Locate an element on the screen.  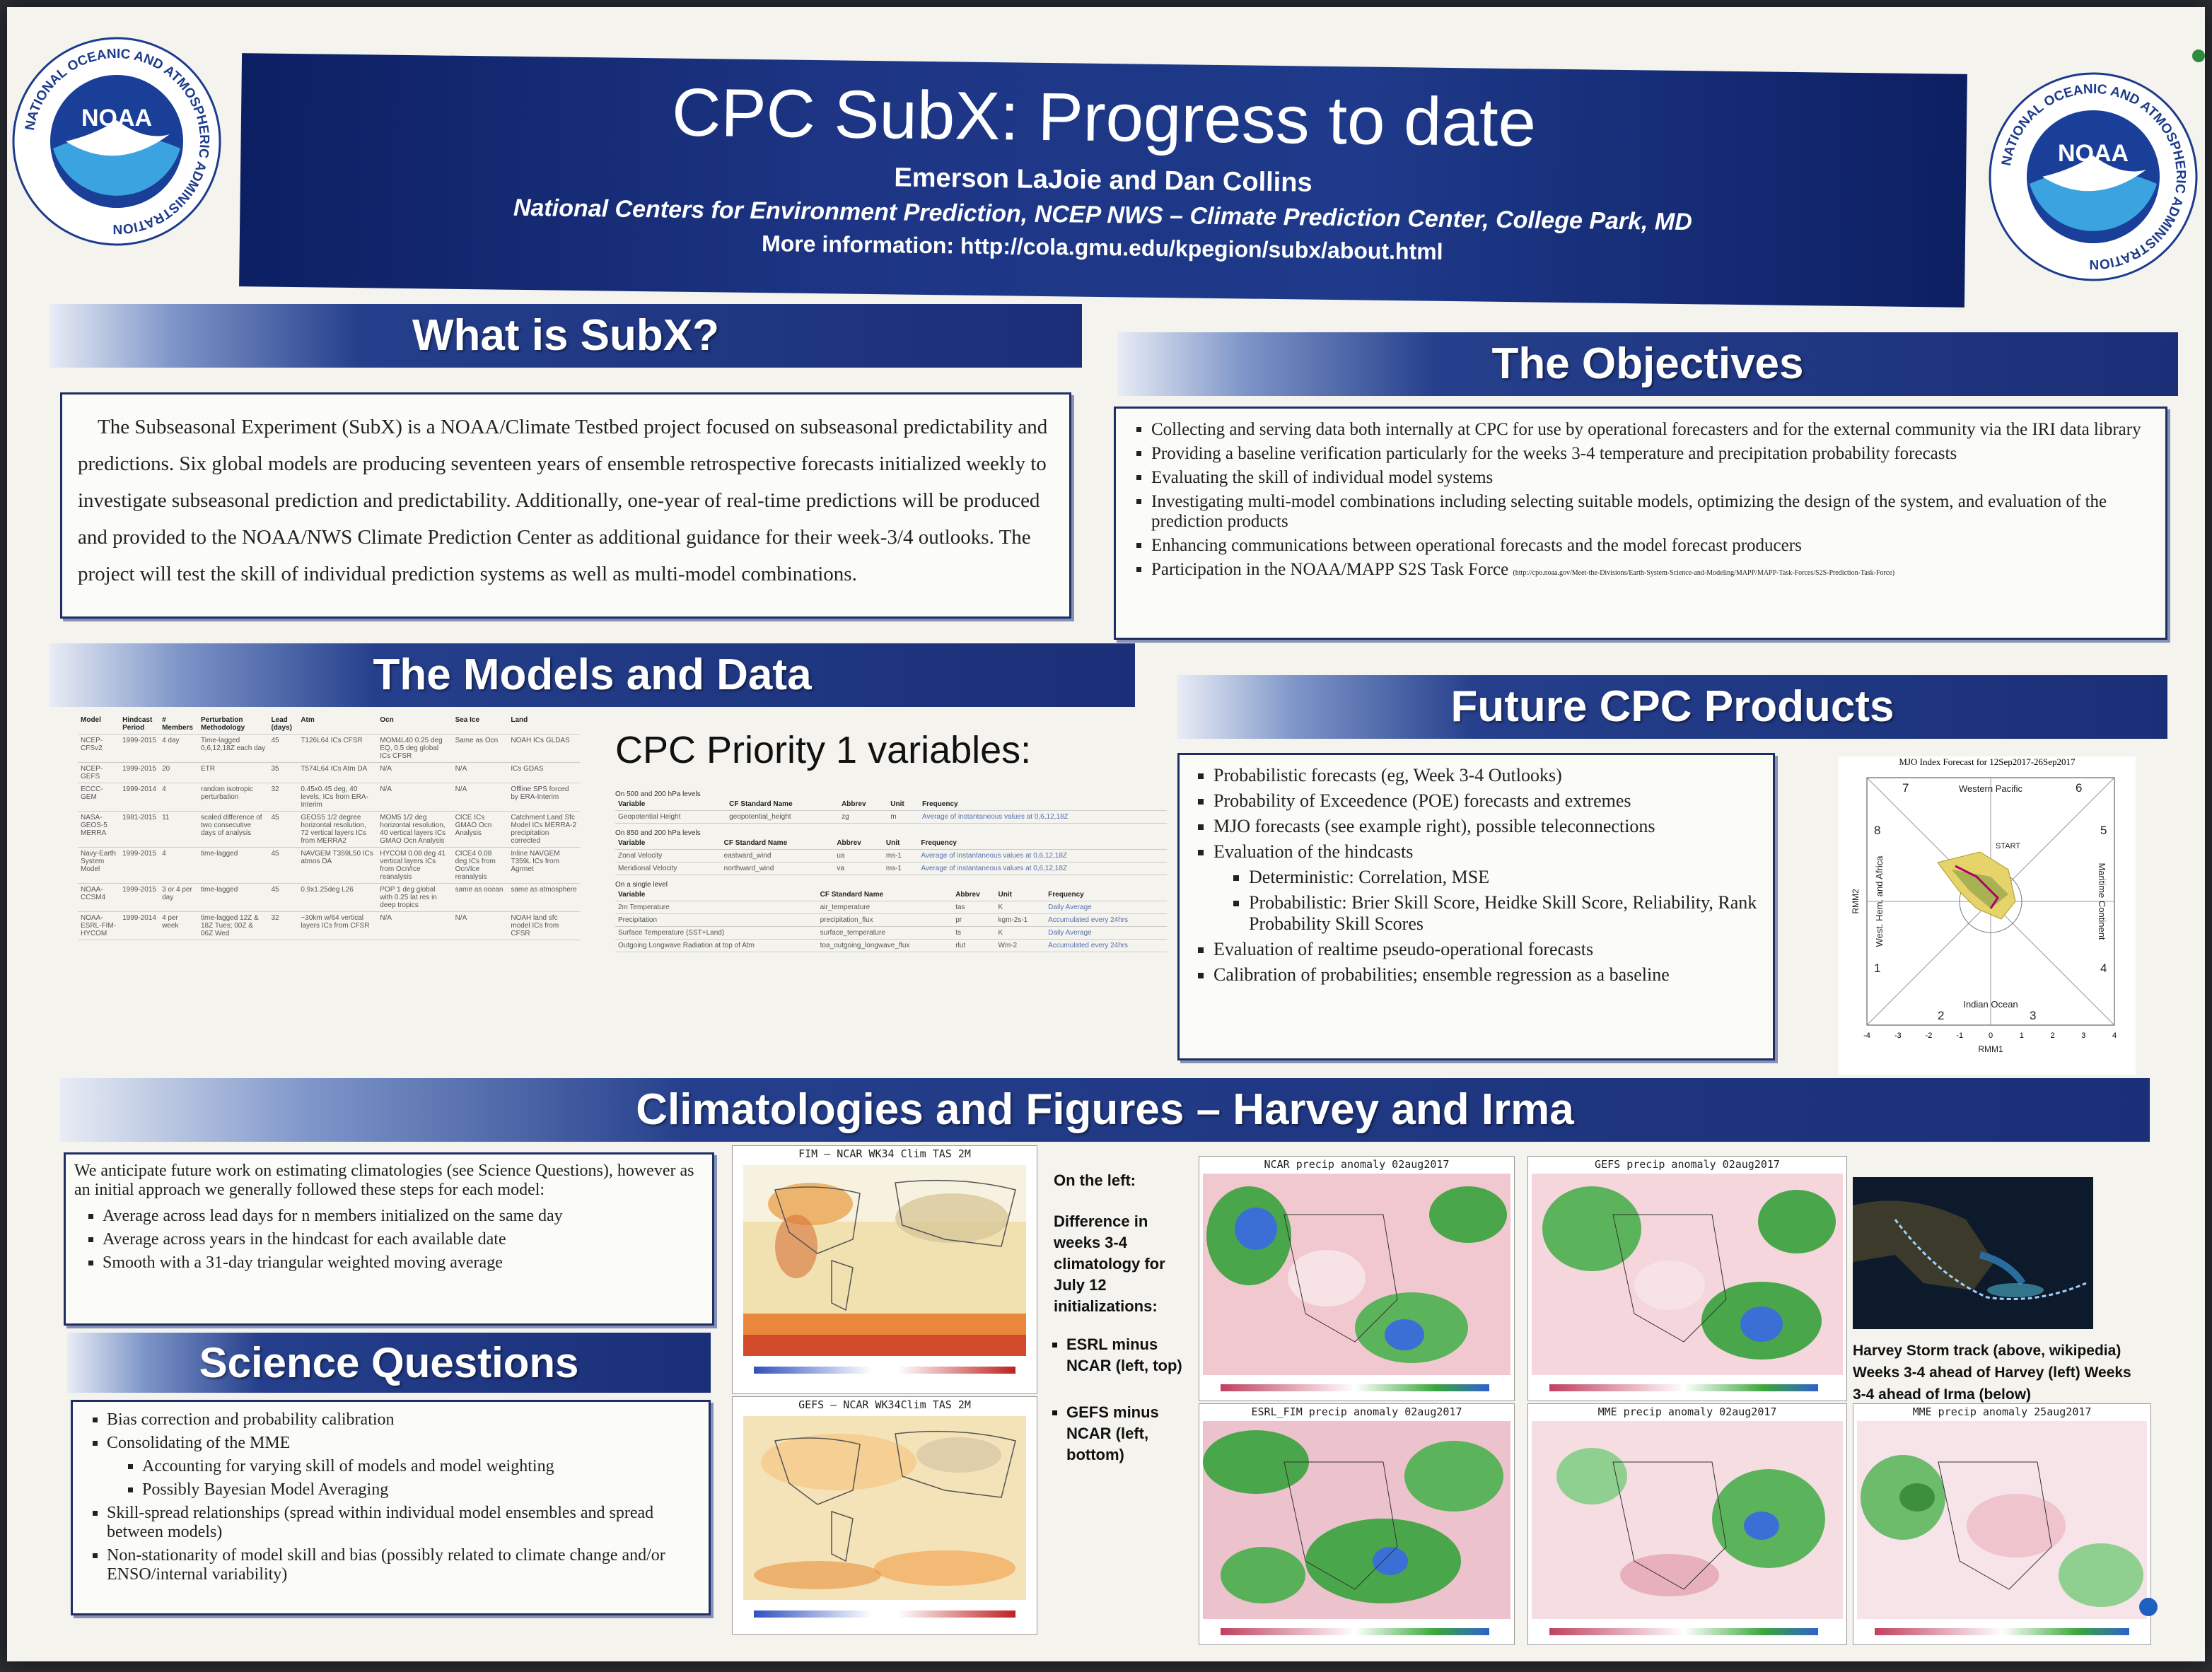
table-cell: NOAA-ESRL-FIM-HYCOM is located at coordinates (99, 925).